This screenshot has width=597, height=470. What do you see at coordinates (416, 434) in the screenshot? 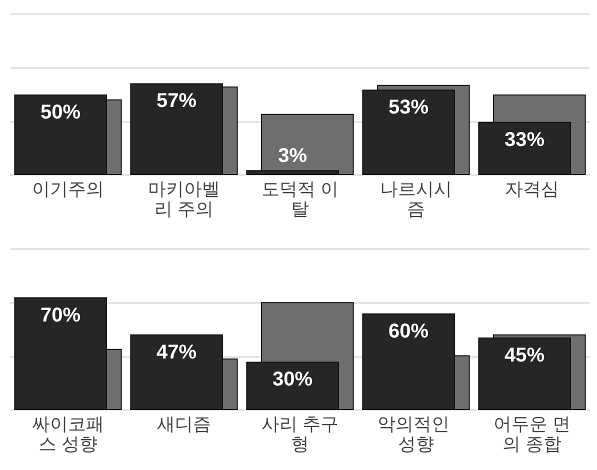
I see `x-tick-label: 악의적인 성향` at bounding box center [416, 434].